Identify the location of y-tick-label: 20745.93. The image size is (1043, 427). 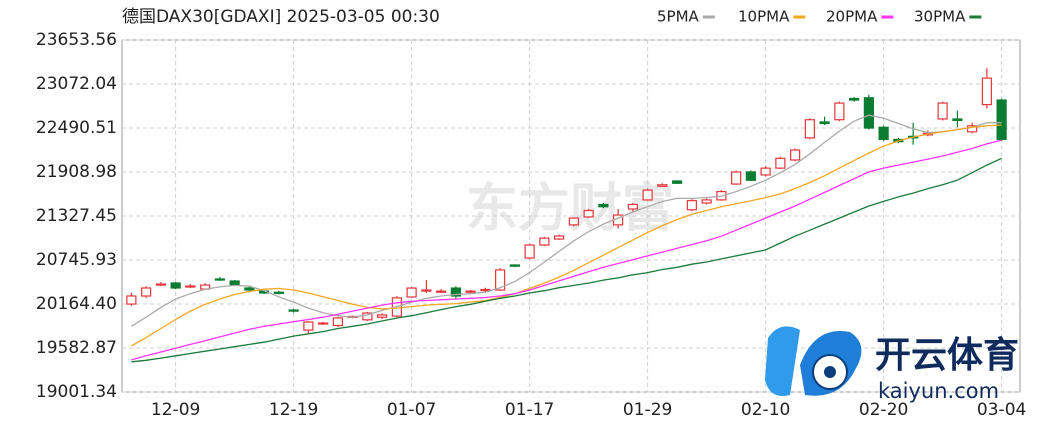
(76, 260).